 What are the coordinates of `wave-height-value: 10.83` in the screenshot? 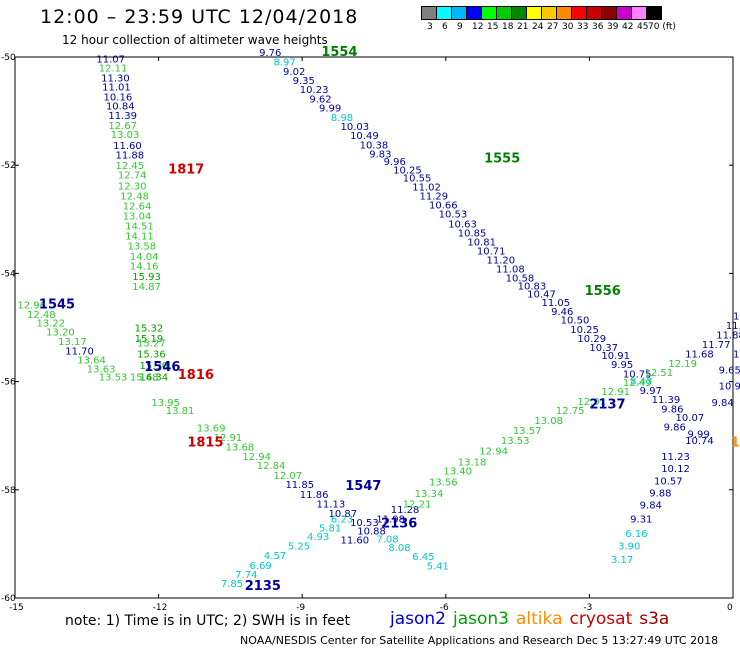 It's located at (532, 287).